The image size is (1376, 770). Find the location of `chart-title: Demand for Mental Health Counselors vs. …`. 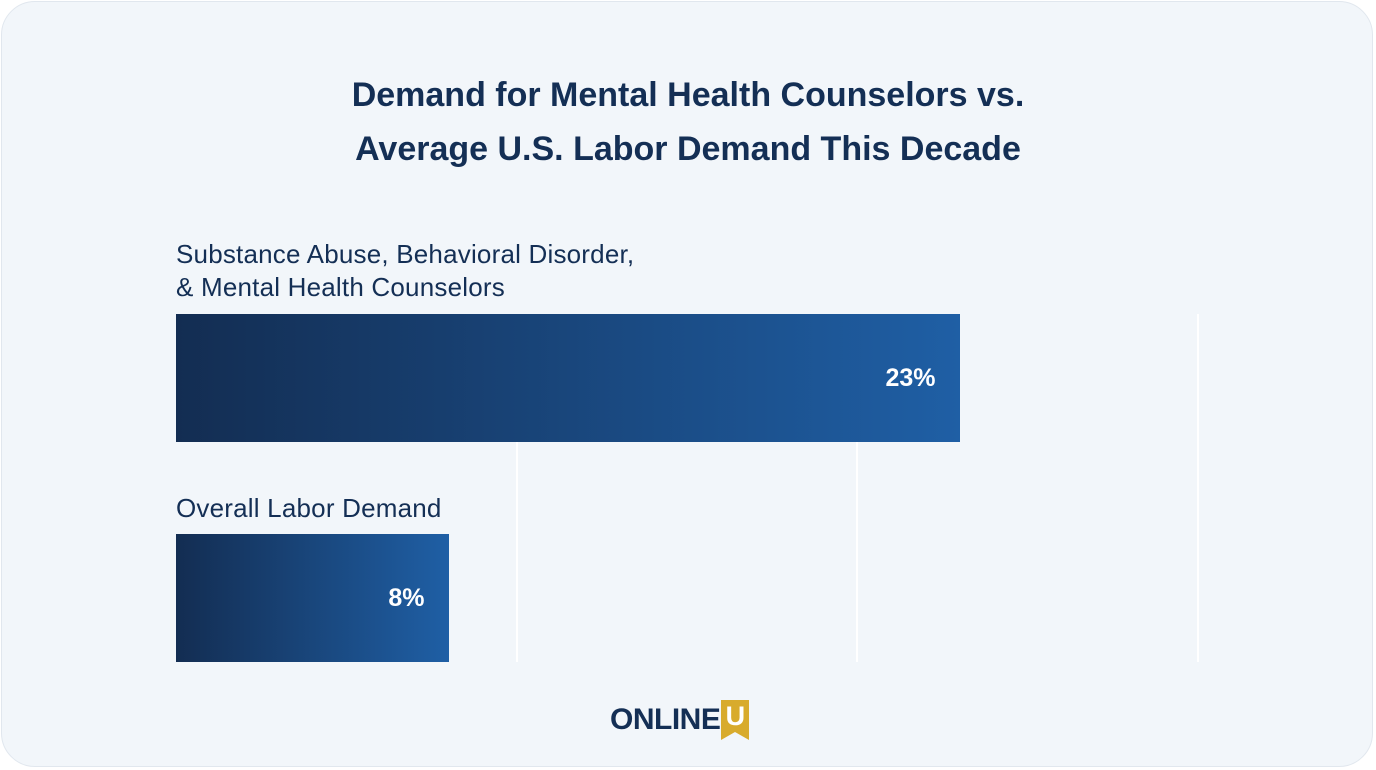

chart-title: Demand for Mental Health Counselors vs. … is located at coordinates (688, 122).